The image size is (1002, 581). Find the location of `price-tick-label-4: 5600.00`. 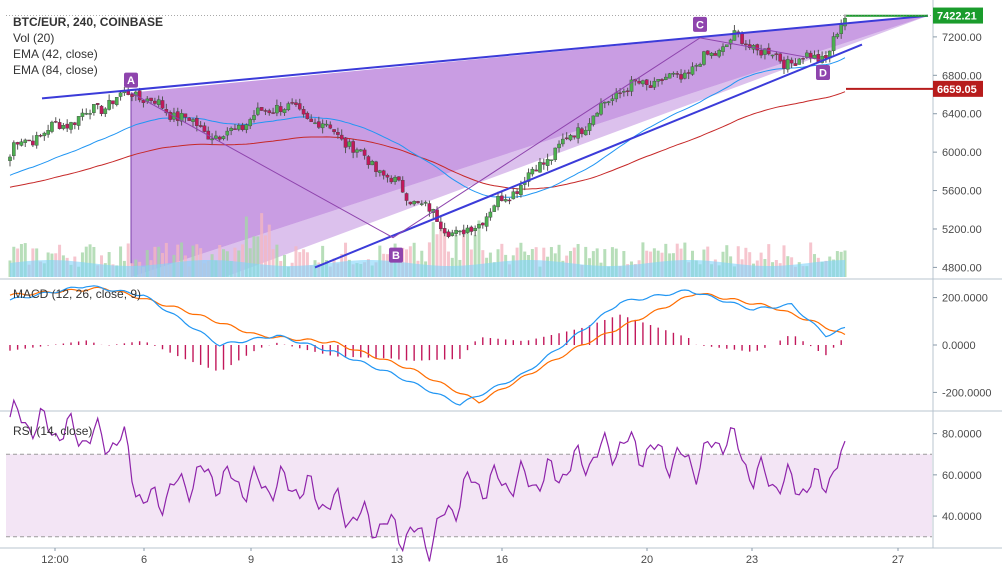

price-tick-label-4: 5600.00 is located at coordinates (962, 192).